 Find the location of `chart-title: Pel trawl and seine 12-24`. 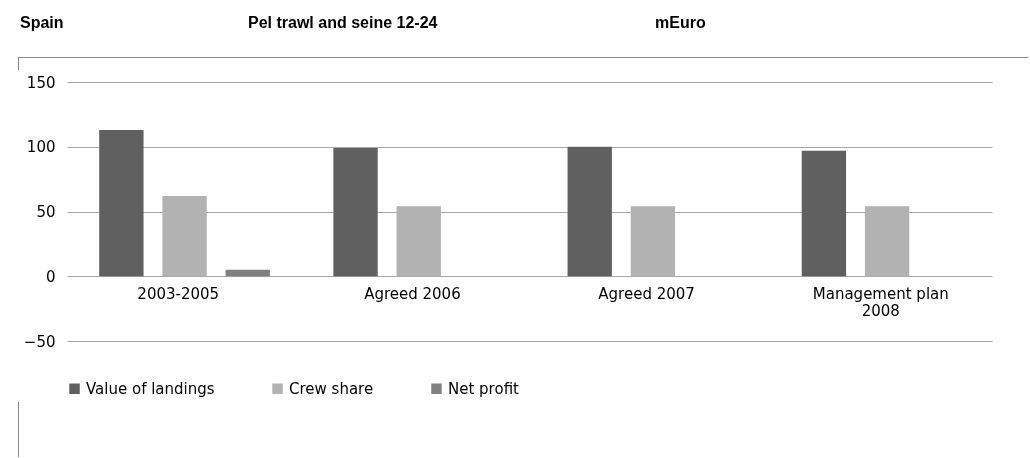

chart-title: Pel trawl and seine 12-24 is located at coordinates (343, 23).